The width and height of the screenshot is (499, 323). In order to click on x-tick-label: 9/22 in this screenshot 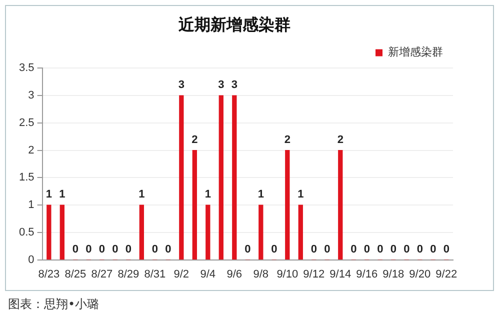, I will do `click(447, 274)`.